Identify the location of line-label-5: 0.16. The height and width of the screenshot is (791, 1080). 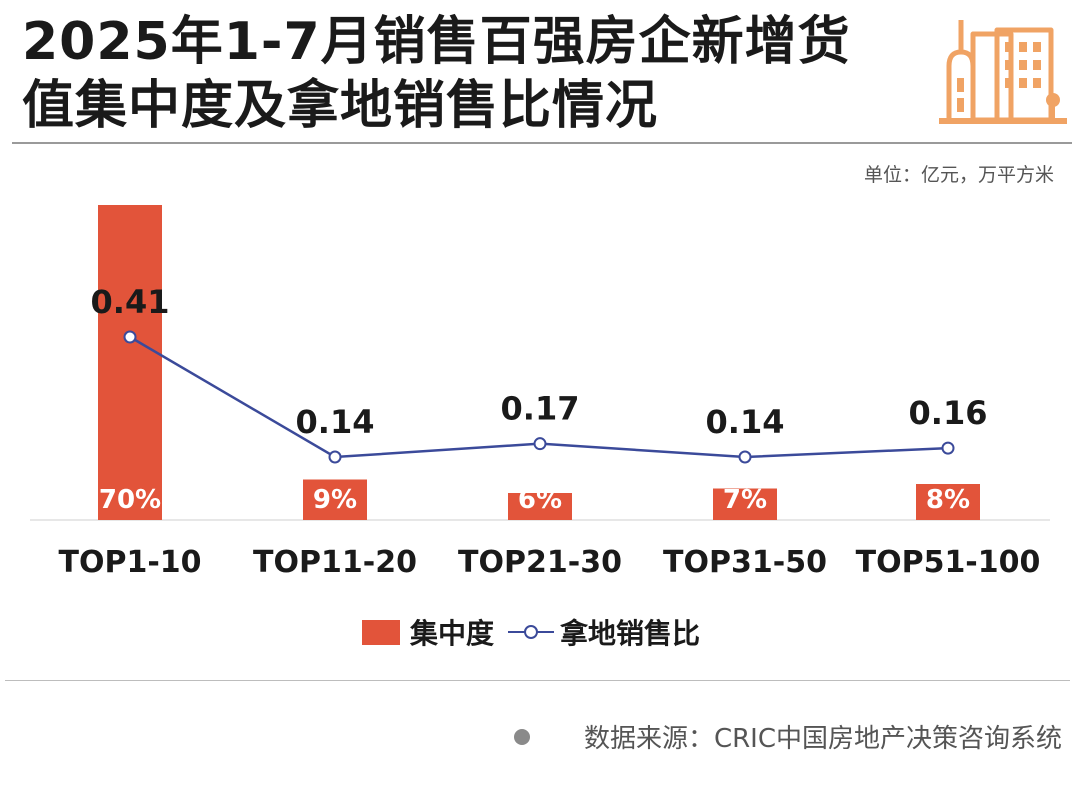
(948, 413).